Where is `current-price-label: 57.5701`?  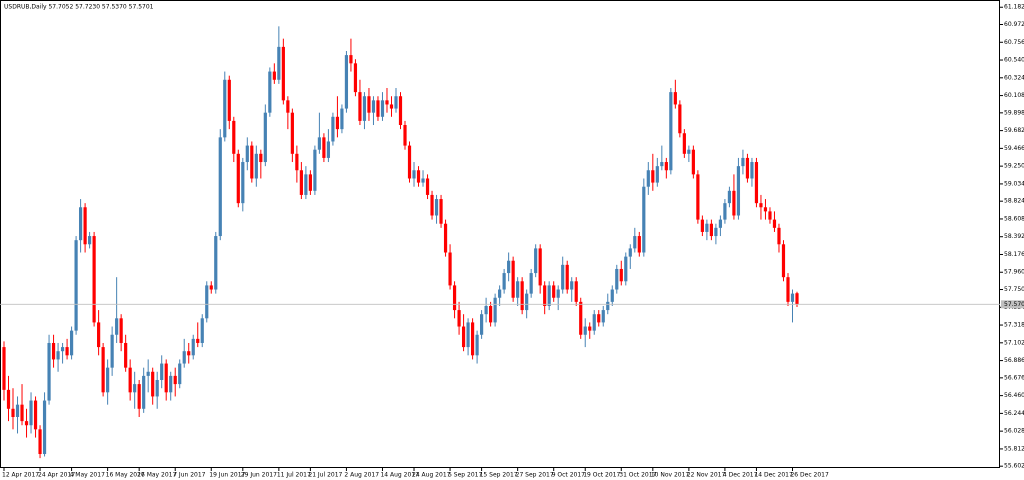 current-price-label: 57.5701 is located at coordinates (1014, 304).